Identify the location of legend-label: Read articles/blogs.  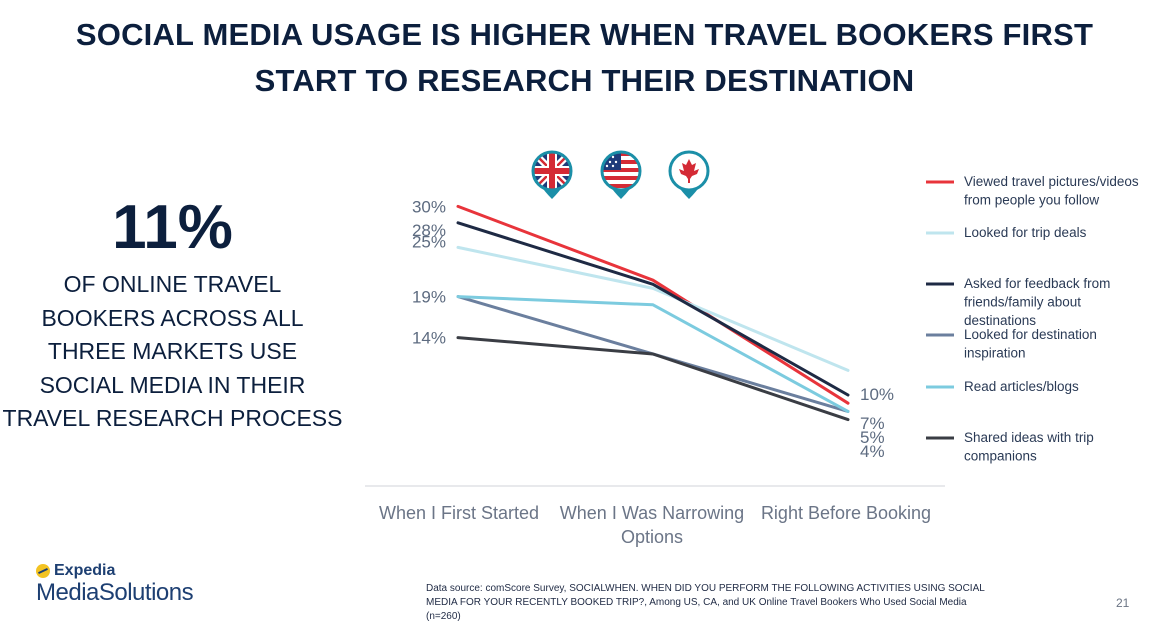
(1021, 386).